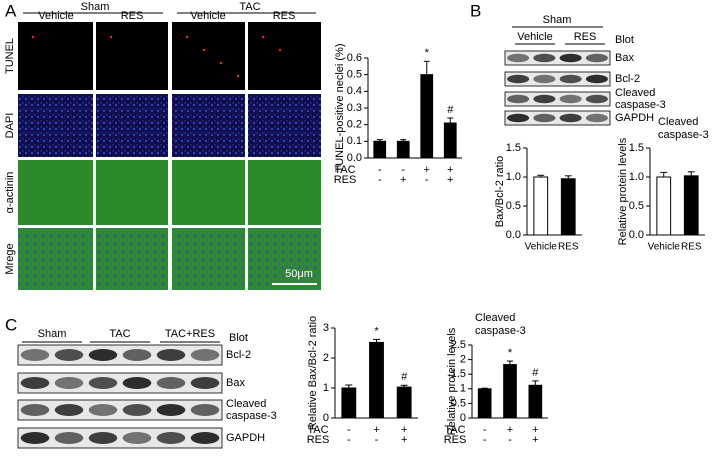 This screenshot has height=462, width=718. I want to click on y-tick-label: 1, so click(463, 389).